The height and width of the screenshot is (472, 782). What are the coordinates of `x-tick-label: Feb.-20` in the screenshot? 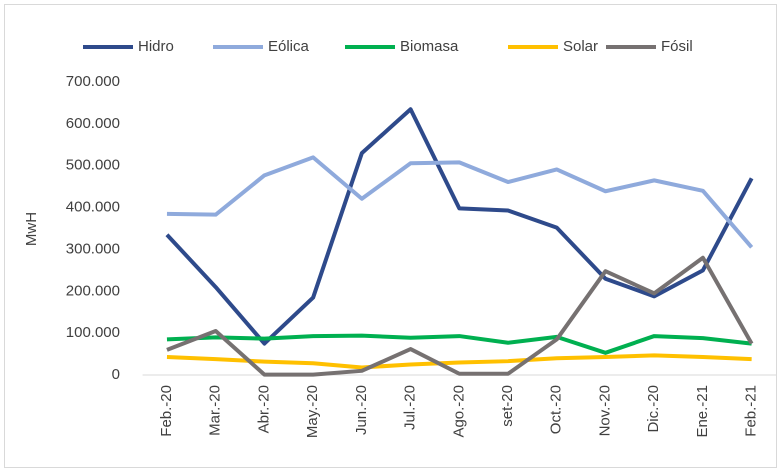 It's located at (166, 411).